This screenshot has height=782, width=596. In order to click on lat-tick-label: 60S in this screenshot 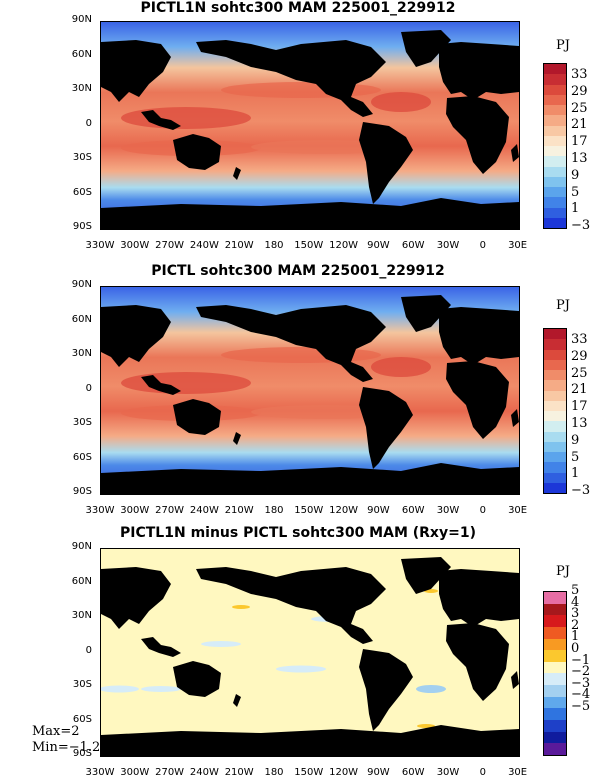, I will do `click(82, 719)`.